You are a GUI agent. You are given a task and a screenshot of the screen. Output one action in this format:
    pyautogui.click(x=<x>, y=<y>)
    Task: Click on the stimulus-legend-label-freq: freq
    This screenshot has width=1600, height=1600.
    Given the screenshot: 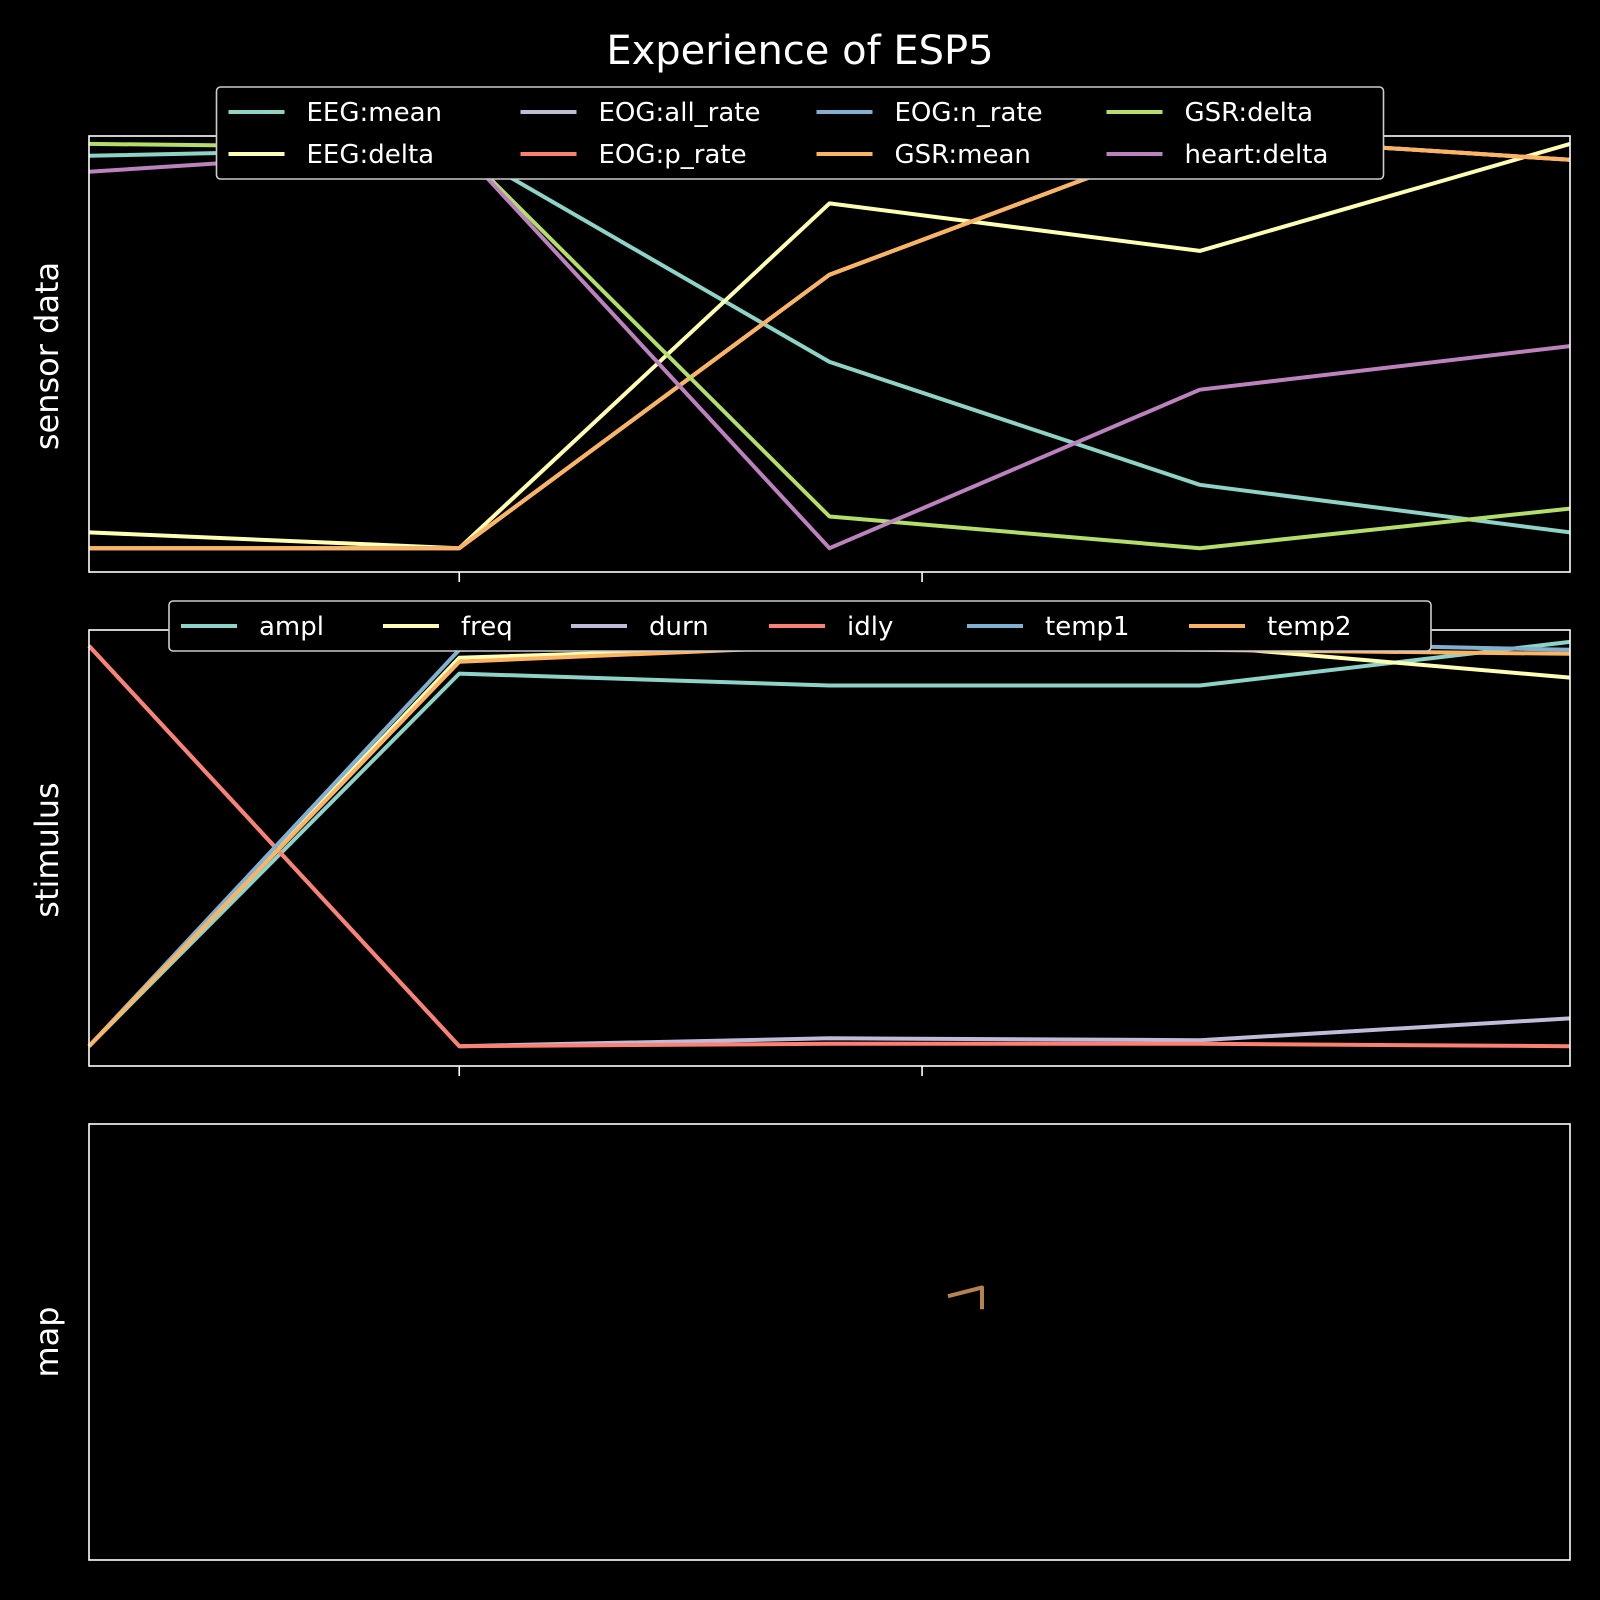 What is the action you would take?
    pyautogui.click(x=487, y=627)
    